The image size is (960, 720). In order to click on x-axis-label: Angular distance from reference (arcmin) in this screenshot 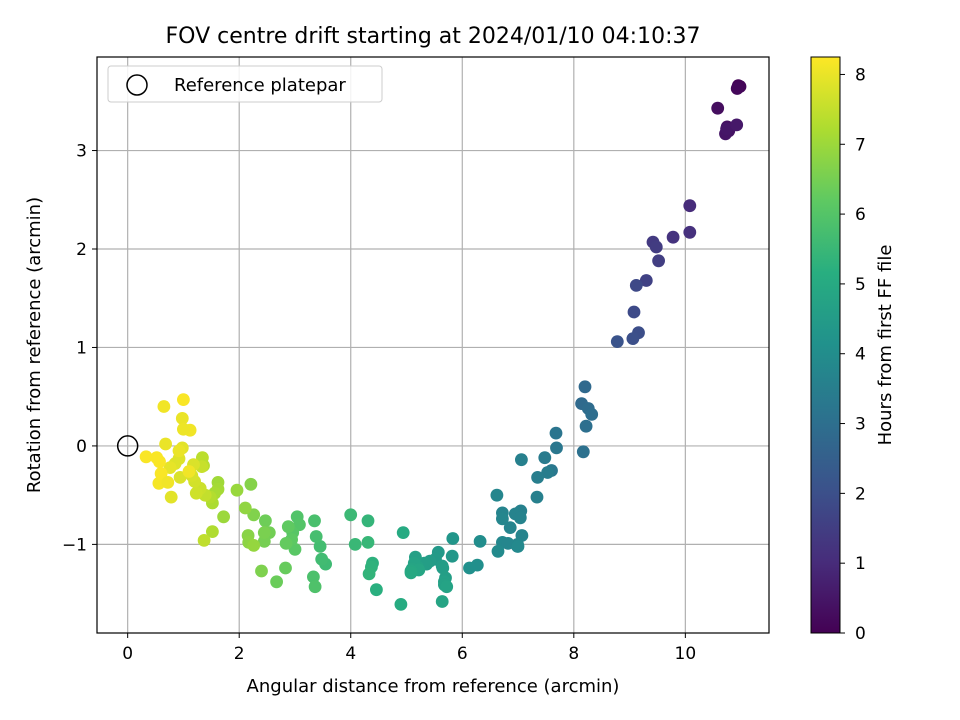, I will do `click(433, 686)`.